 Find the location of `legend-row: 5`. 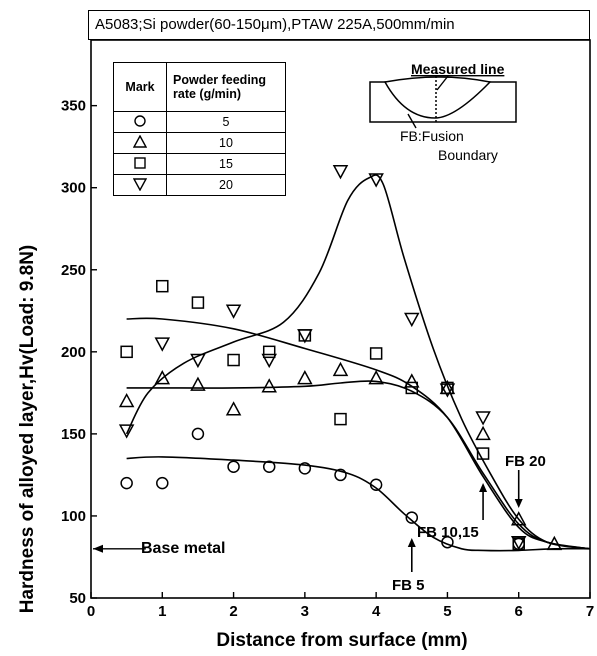

legend-row: 5 is located at coordinates (199, 122).